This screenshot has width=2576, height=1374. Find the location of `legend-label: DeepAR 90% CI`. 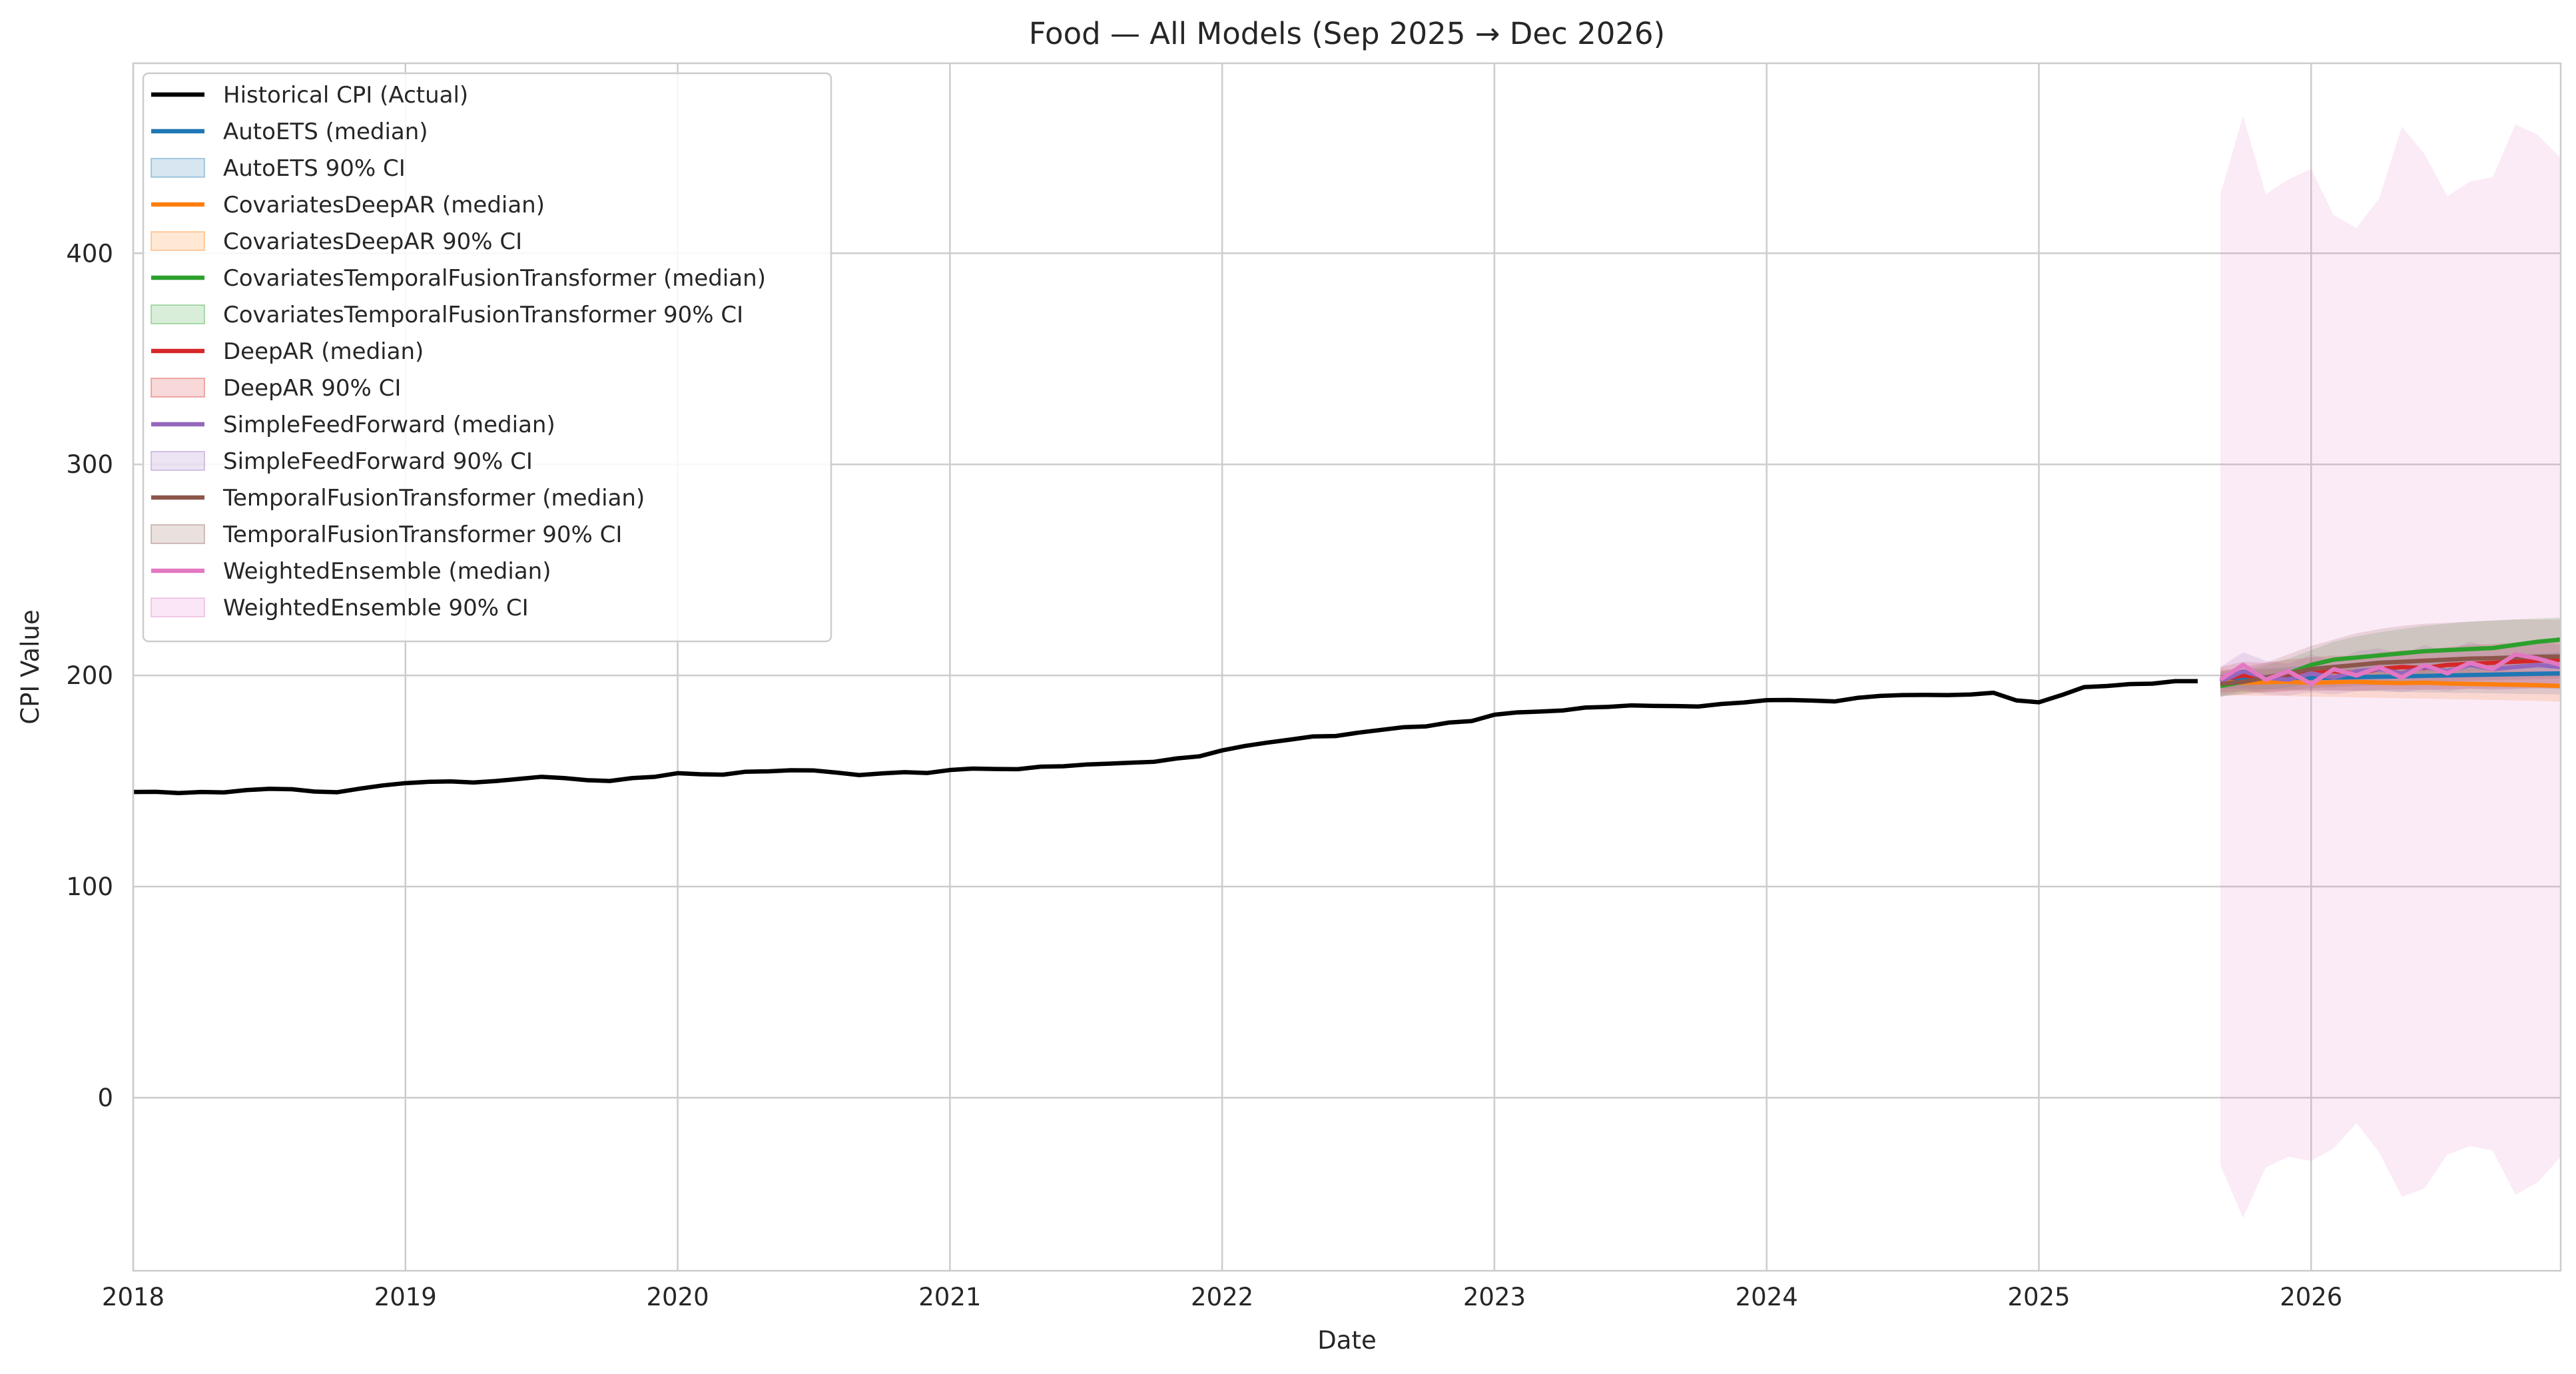

legend-label: DeepAR 90% CI is located at coordinates (312, 388).